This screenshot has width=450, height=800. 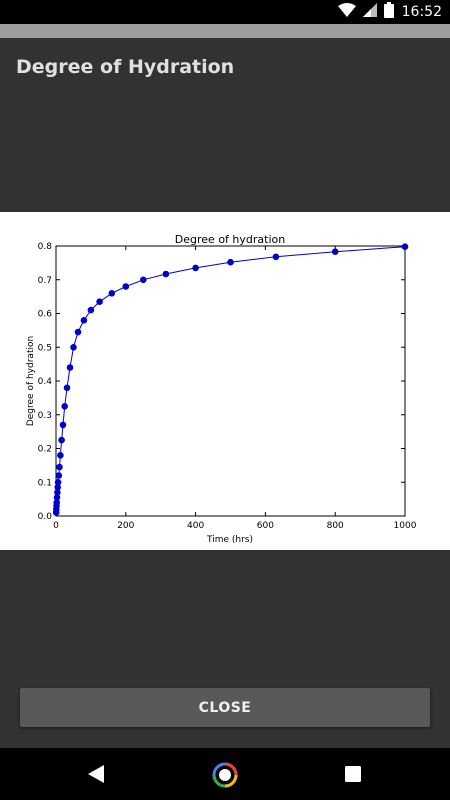 What do you see at coordinates (225, 777) in the screenshot?
I see `home-icon` at bounding box center [225, 777].